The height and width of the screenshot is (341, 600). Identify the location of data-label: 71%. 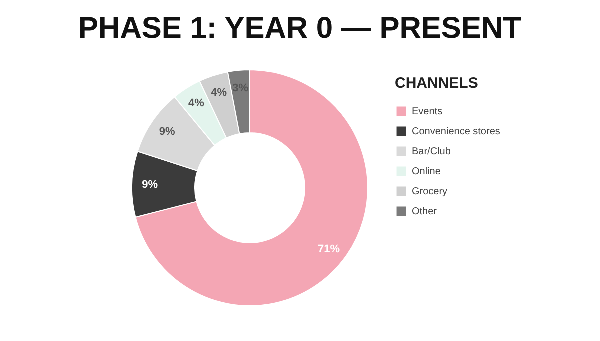
(329, 249).